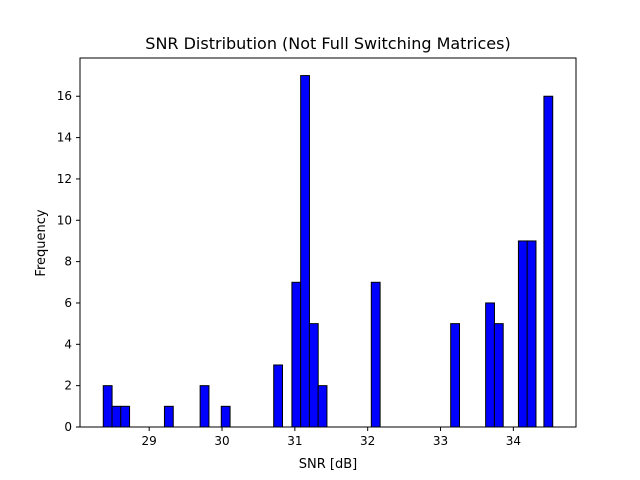  I want to click on y-tick-label: 2, so click(68, 386).